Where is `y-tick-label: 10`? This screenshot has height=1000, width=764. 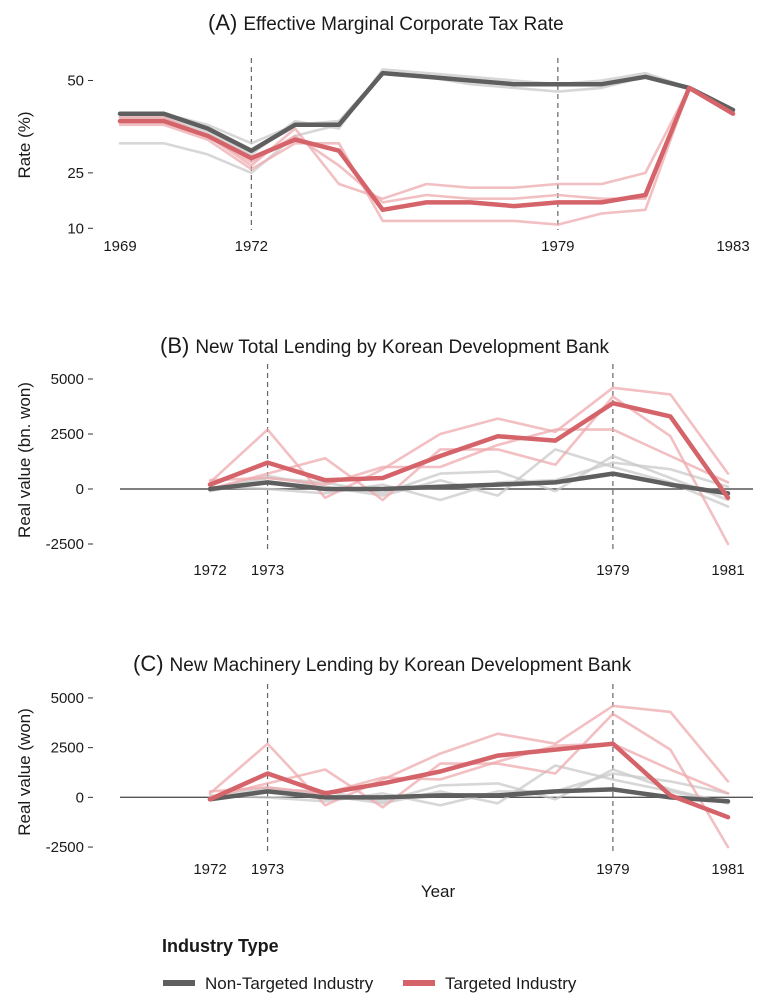
y-tick-label: 10 is located at coordinates (75, 228).